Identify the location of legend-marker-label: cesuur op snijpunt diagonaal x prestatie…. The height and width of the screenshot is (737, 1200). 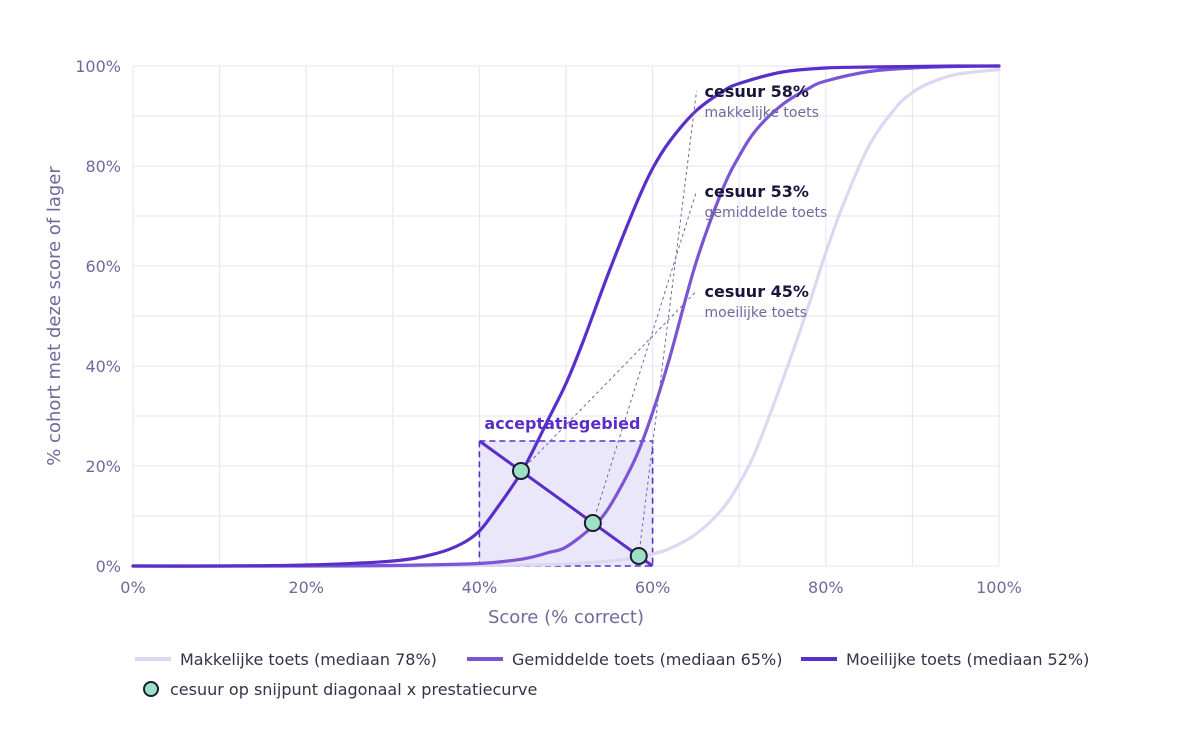
(353, 689).